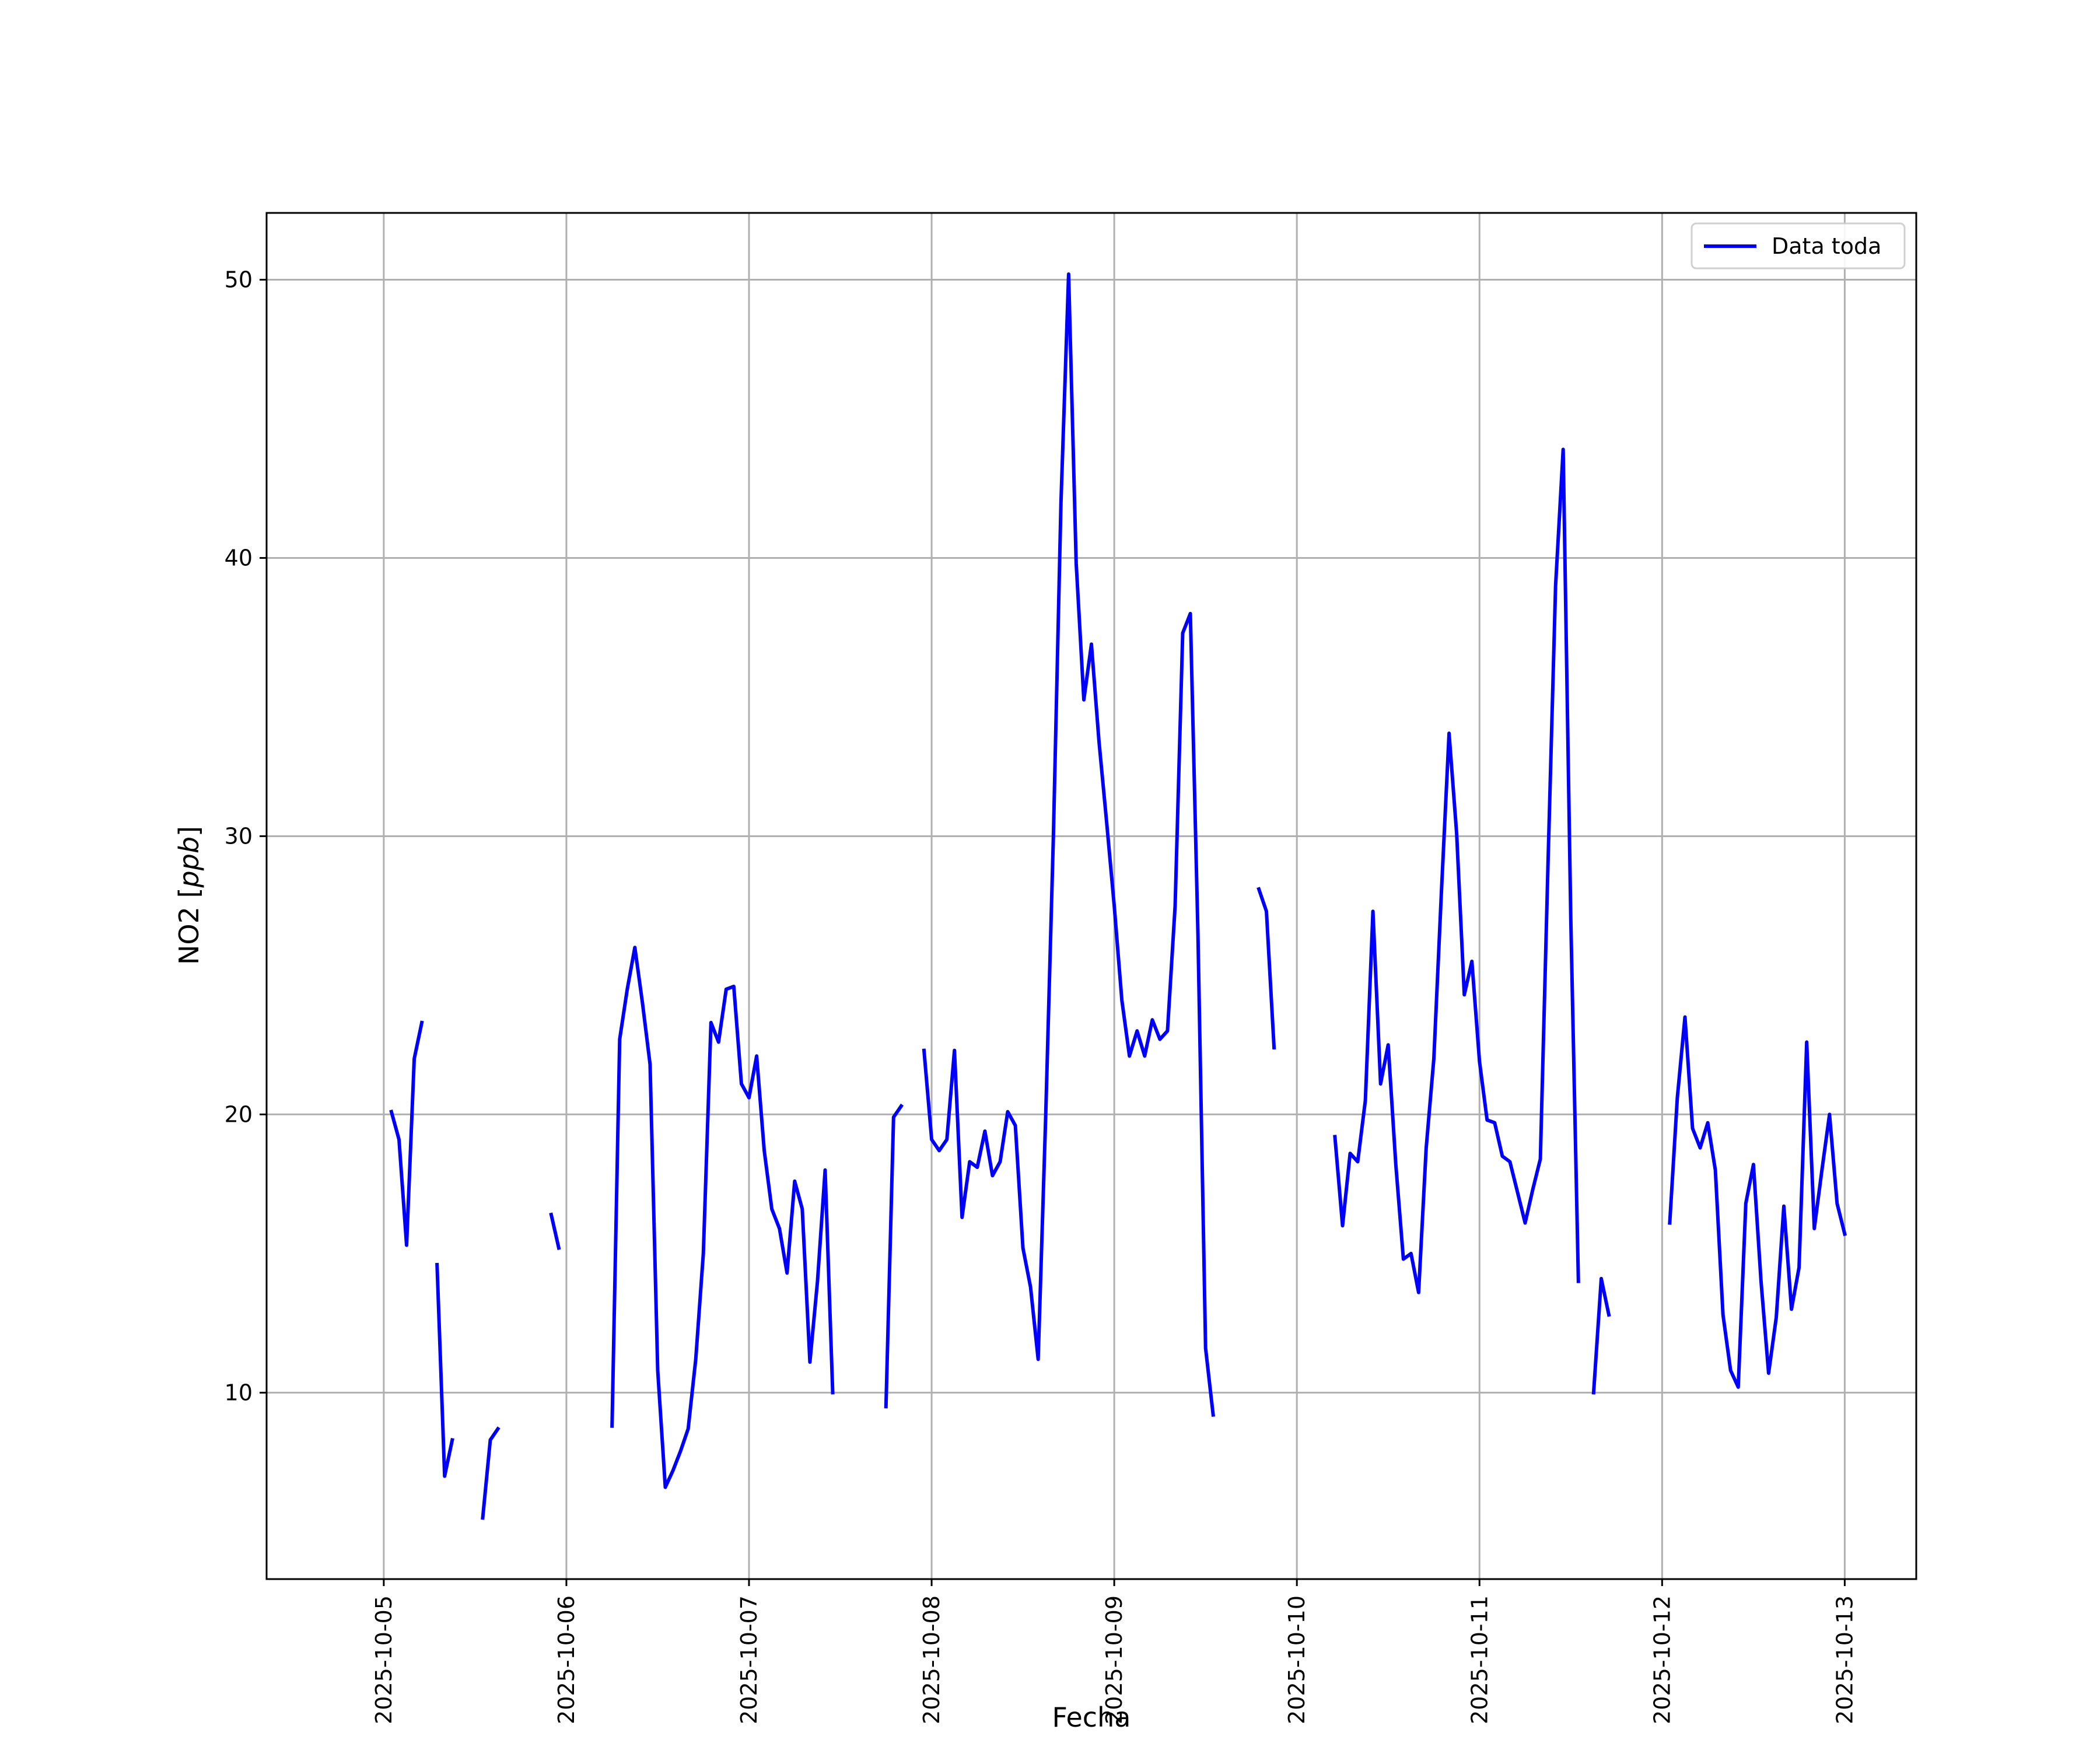  I want to click on legend-box, so click(1798, 246).